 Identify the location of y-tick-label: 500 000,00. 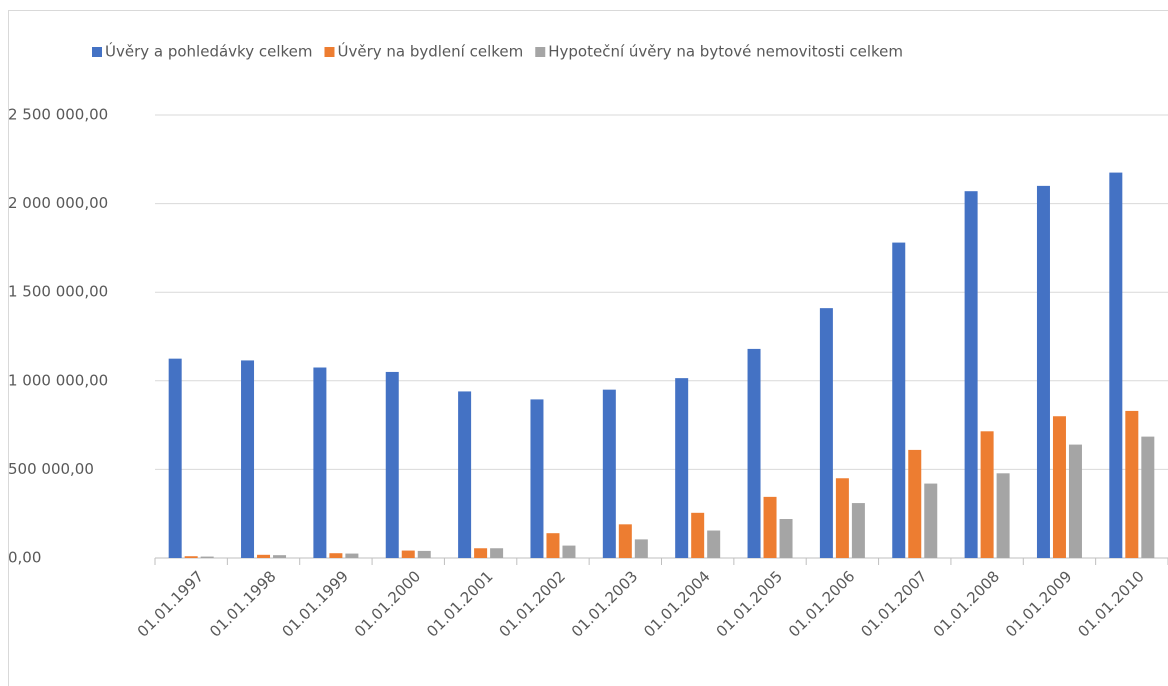
(51, 469).